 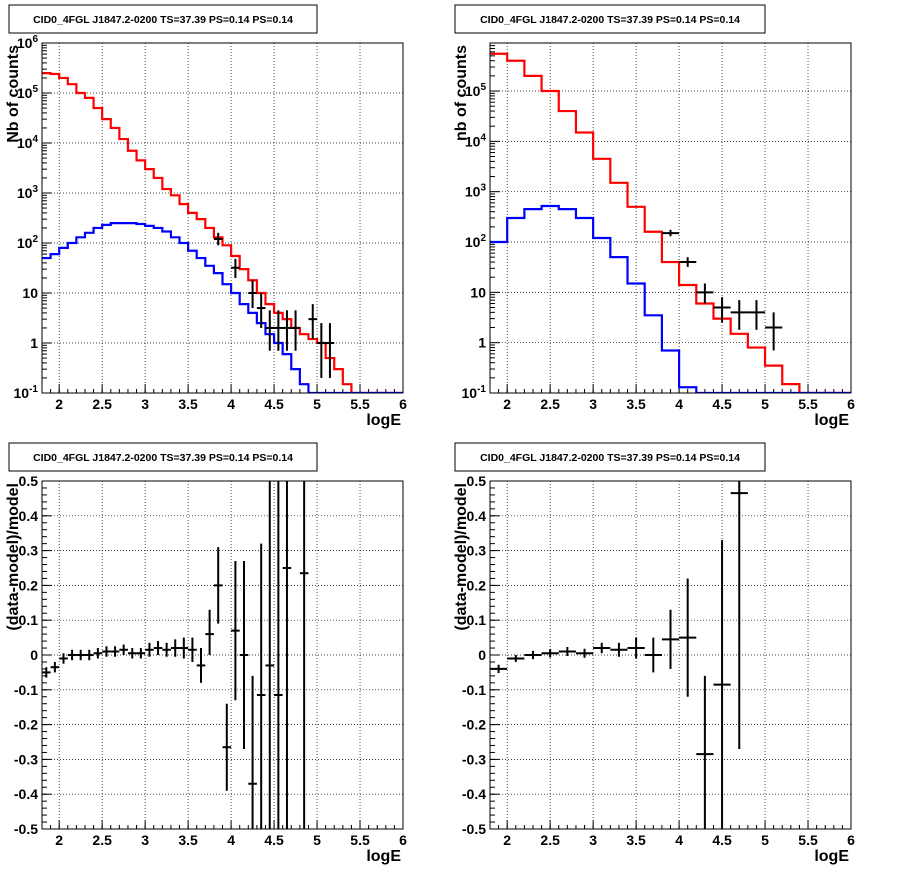 I want to click on y-tick-label: 0, so click(x=34, y=655).